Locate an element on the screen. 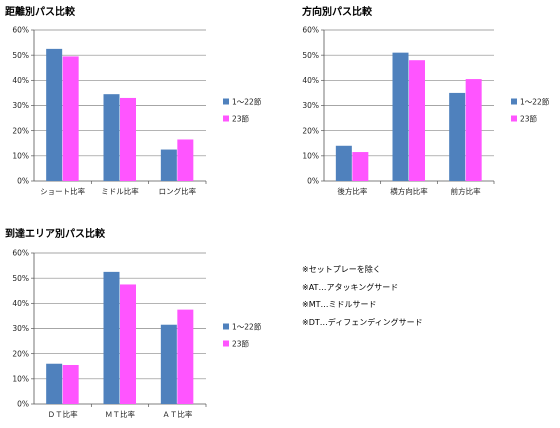 The height and width of the screenshot is (428, 560). note-item: ※DT…ディフェンディングサード is located at coordinates (362, 322).